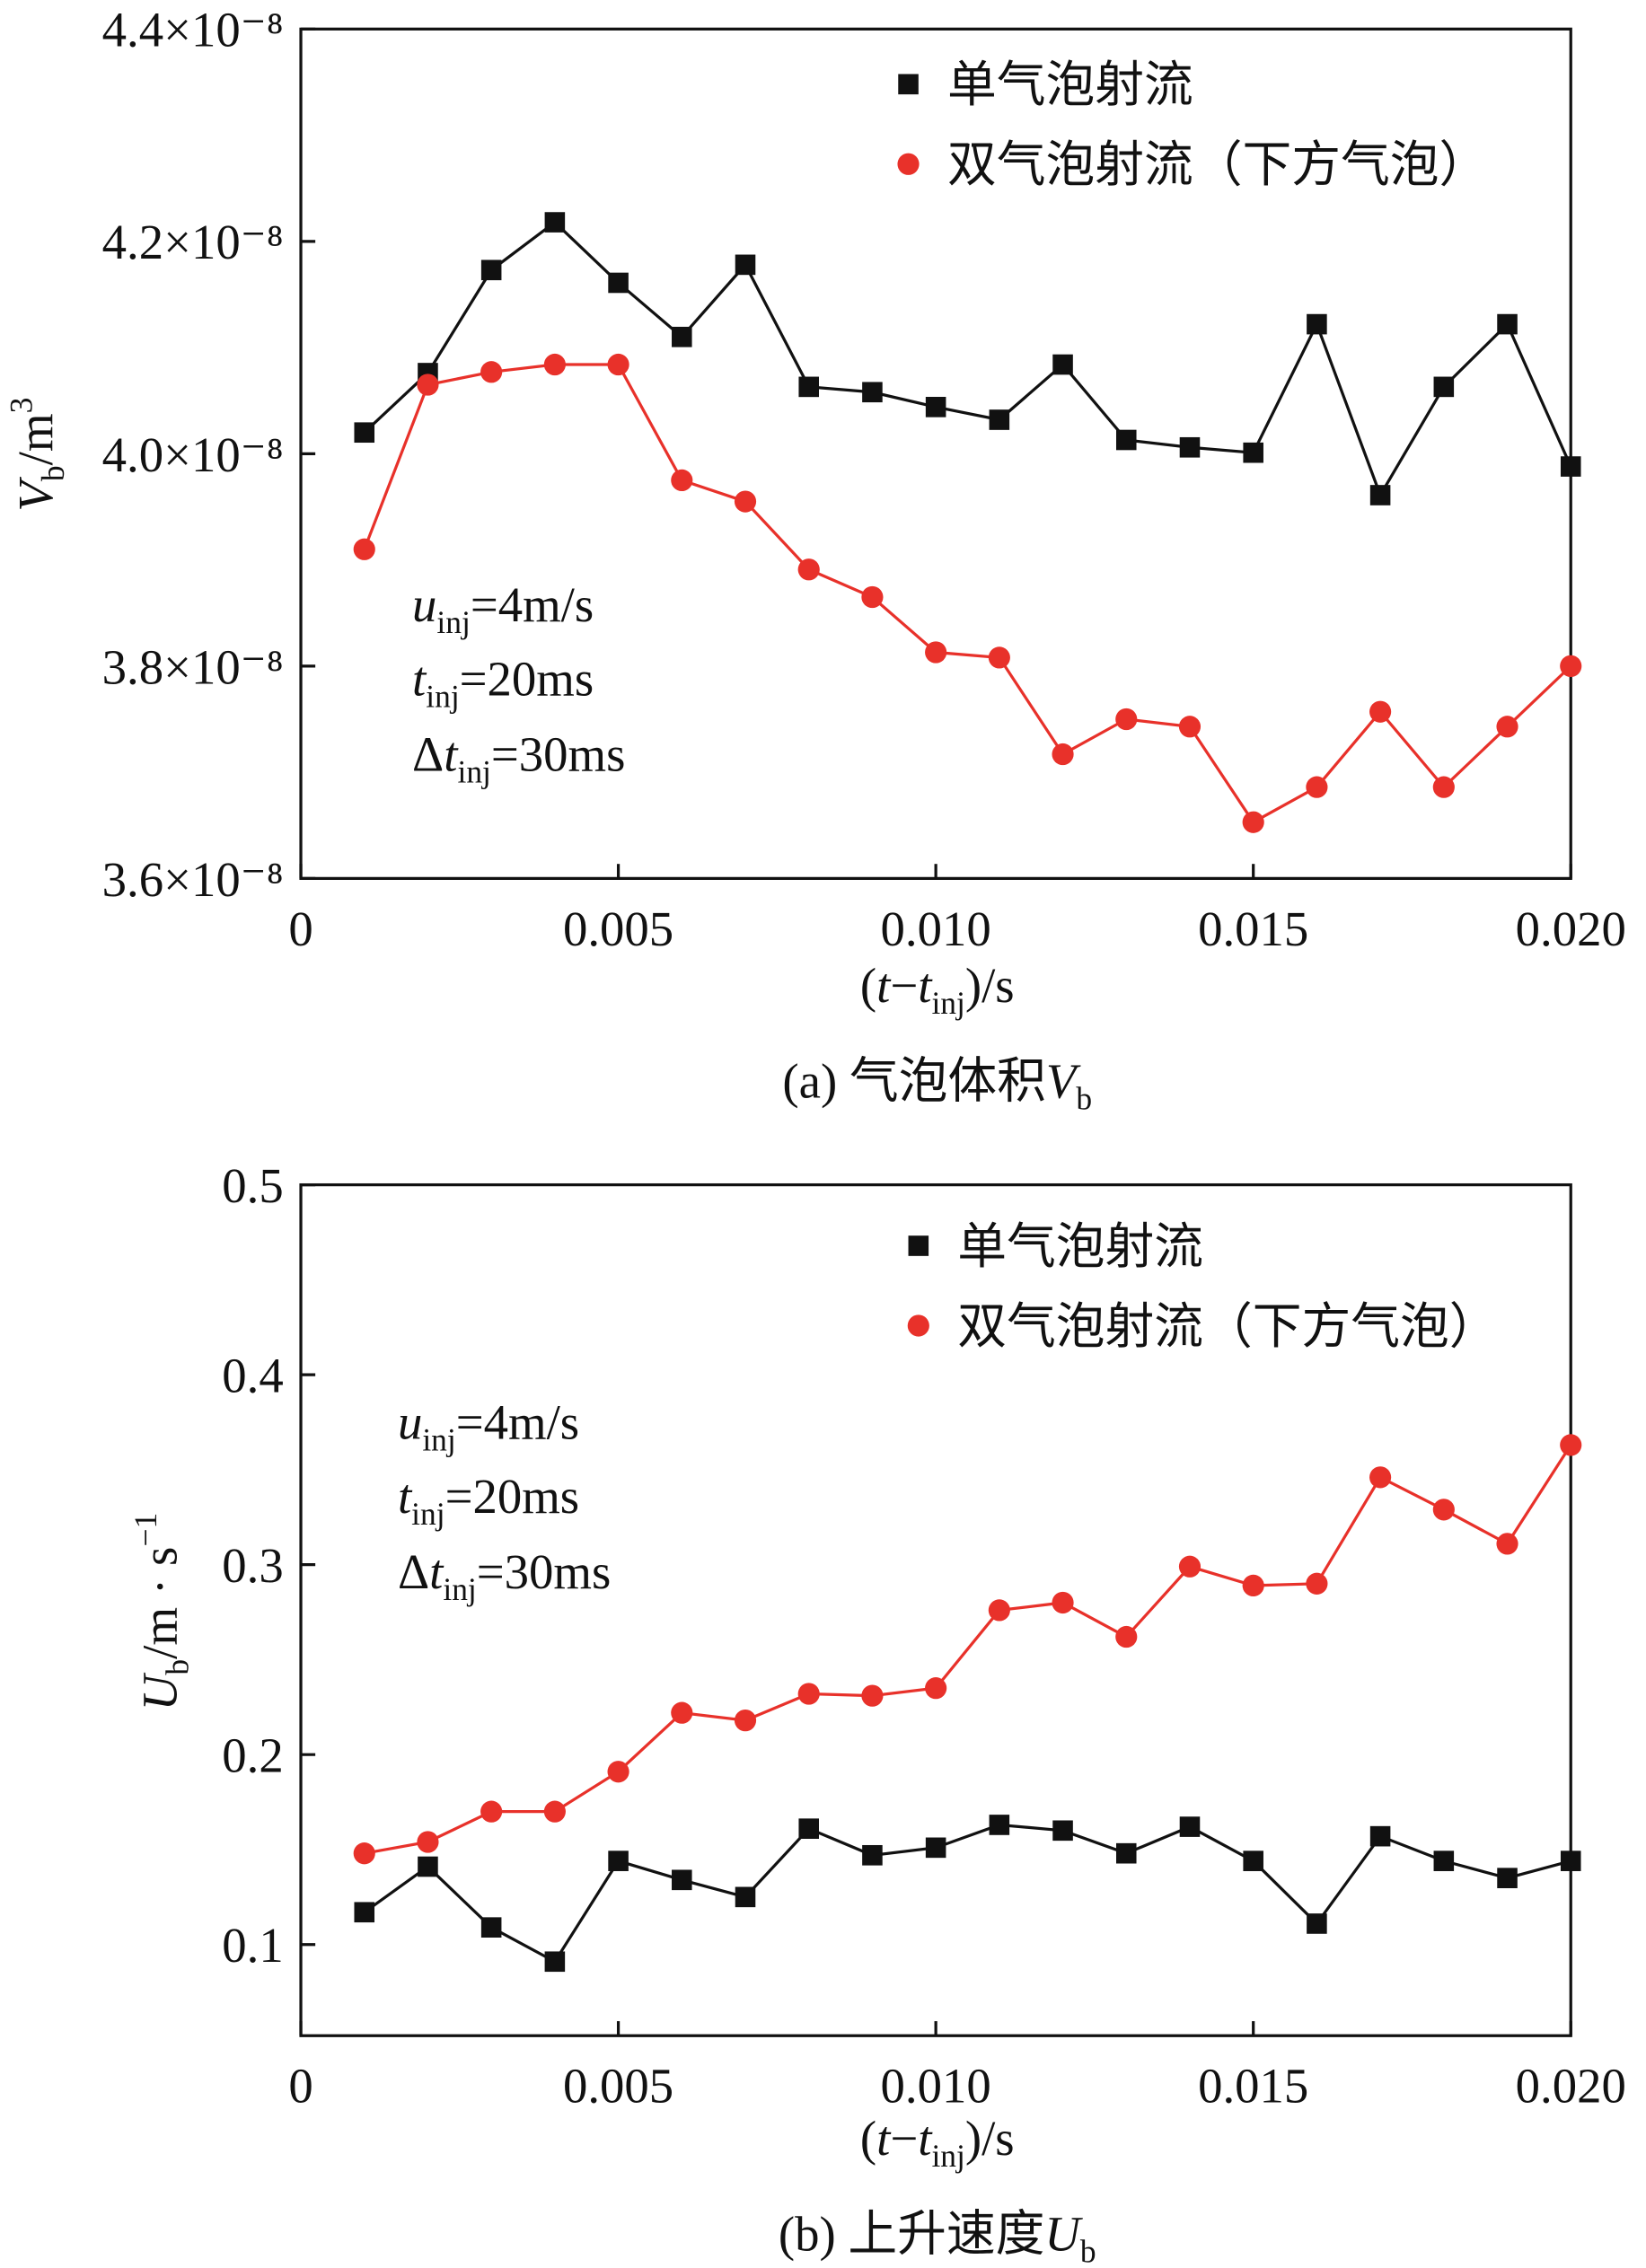  What do you see at coordinates (925, 985) in the screenshot?
I see `label-part: t` at bounding box center [925, 985].